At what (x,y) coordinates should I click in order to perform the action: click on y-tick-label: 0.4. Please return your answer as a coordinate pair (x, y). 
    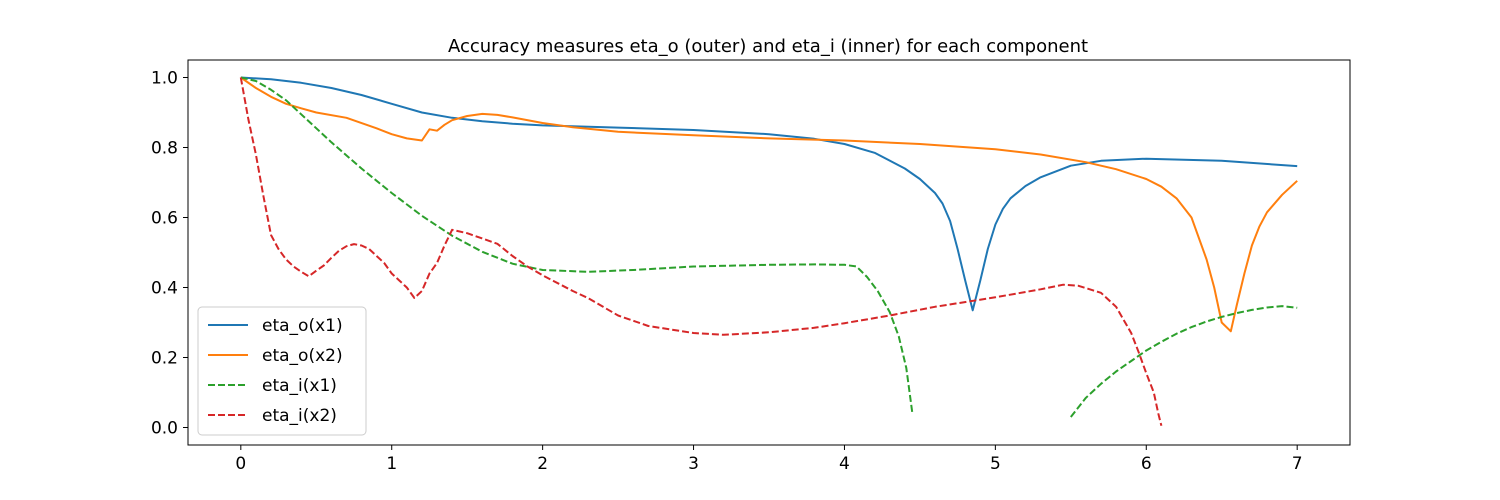
    Looking at the image, I should click on (164, 289).